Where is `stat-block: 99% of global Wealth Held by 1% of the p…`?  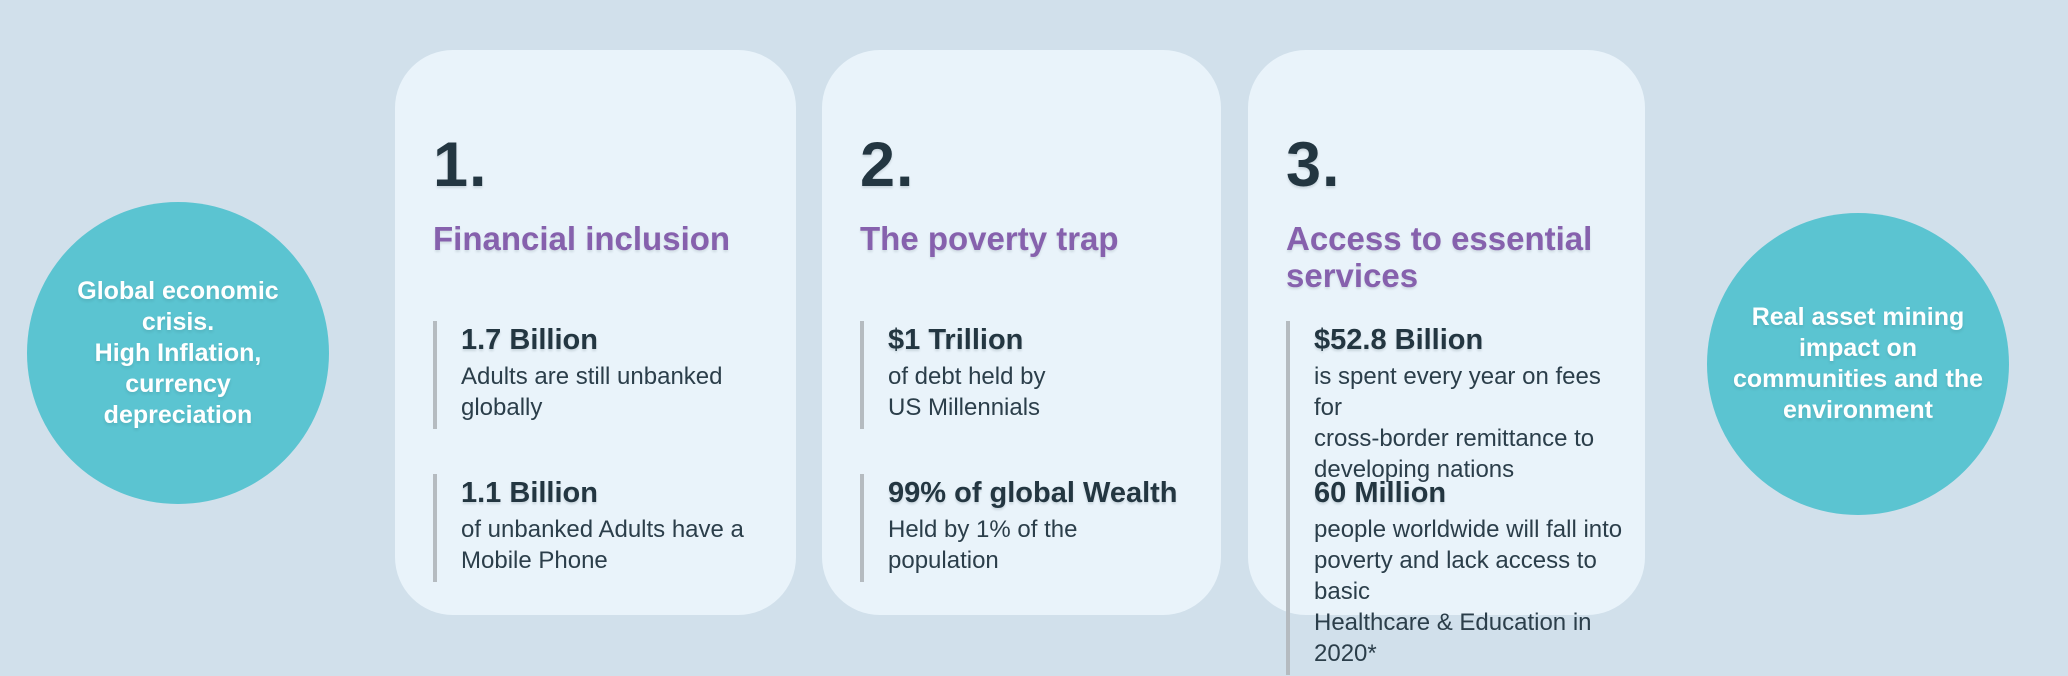
stat-block: 99% of global Wealth Held by 1% of the p… is located at coordinates (1029, 528).